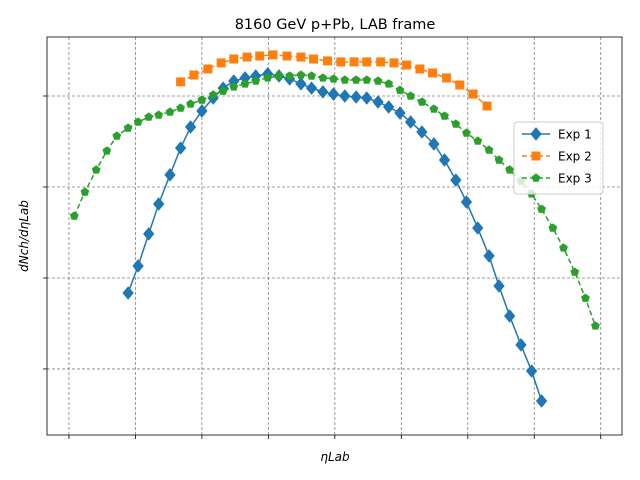 The image size is (640, 480). I want to click on chart-title: 8160 GeV p+Pb, LAB frame, so click(335, 25).